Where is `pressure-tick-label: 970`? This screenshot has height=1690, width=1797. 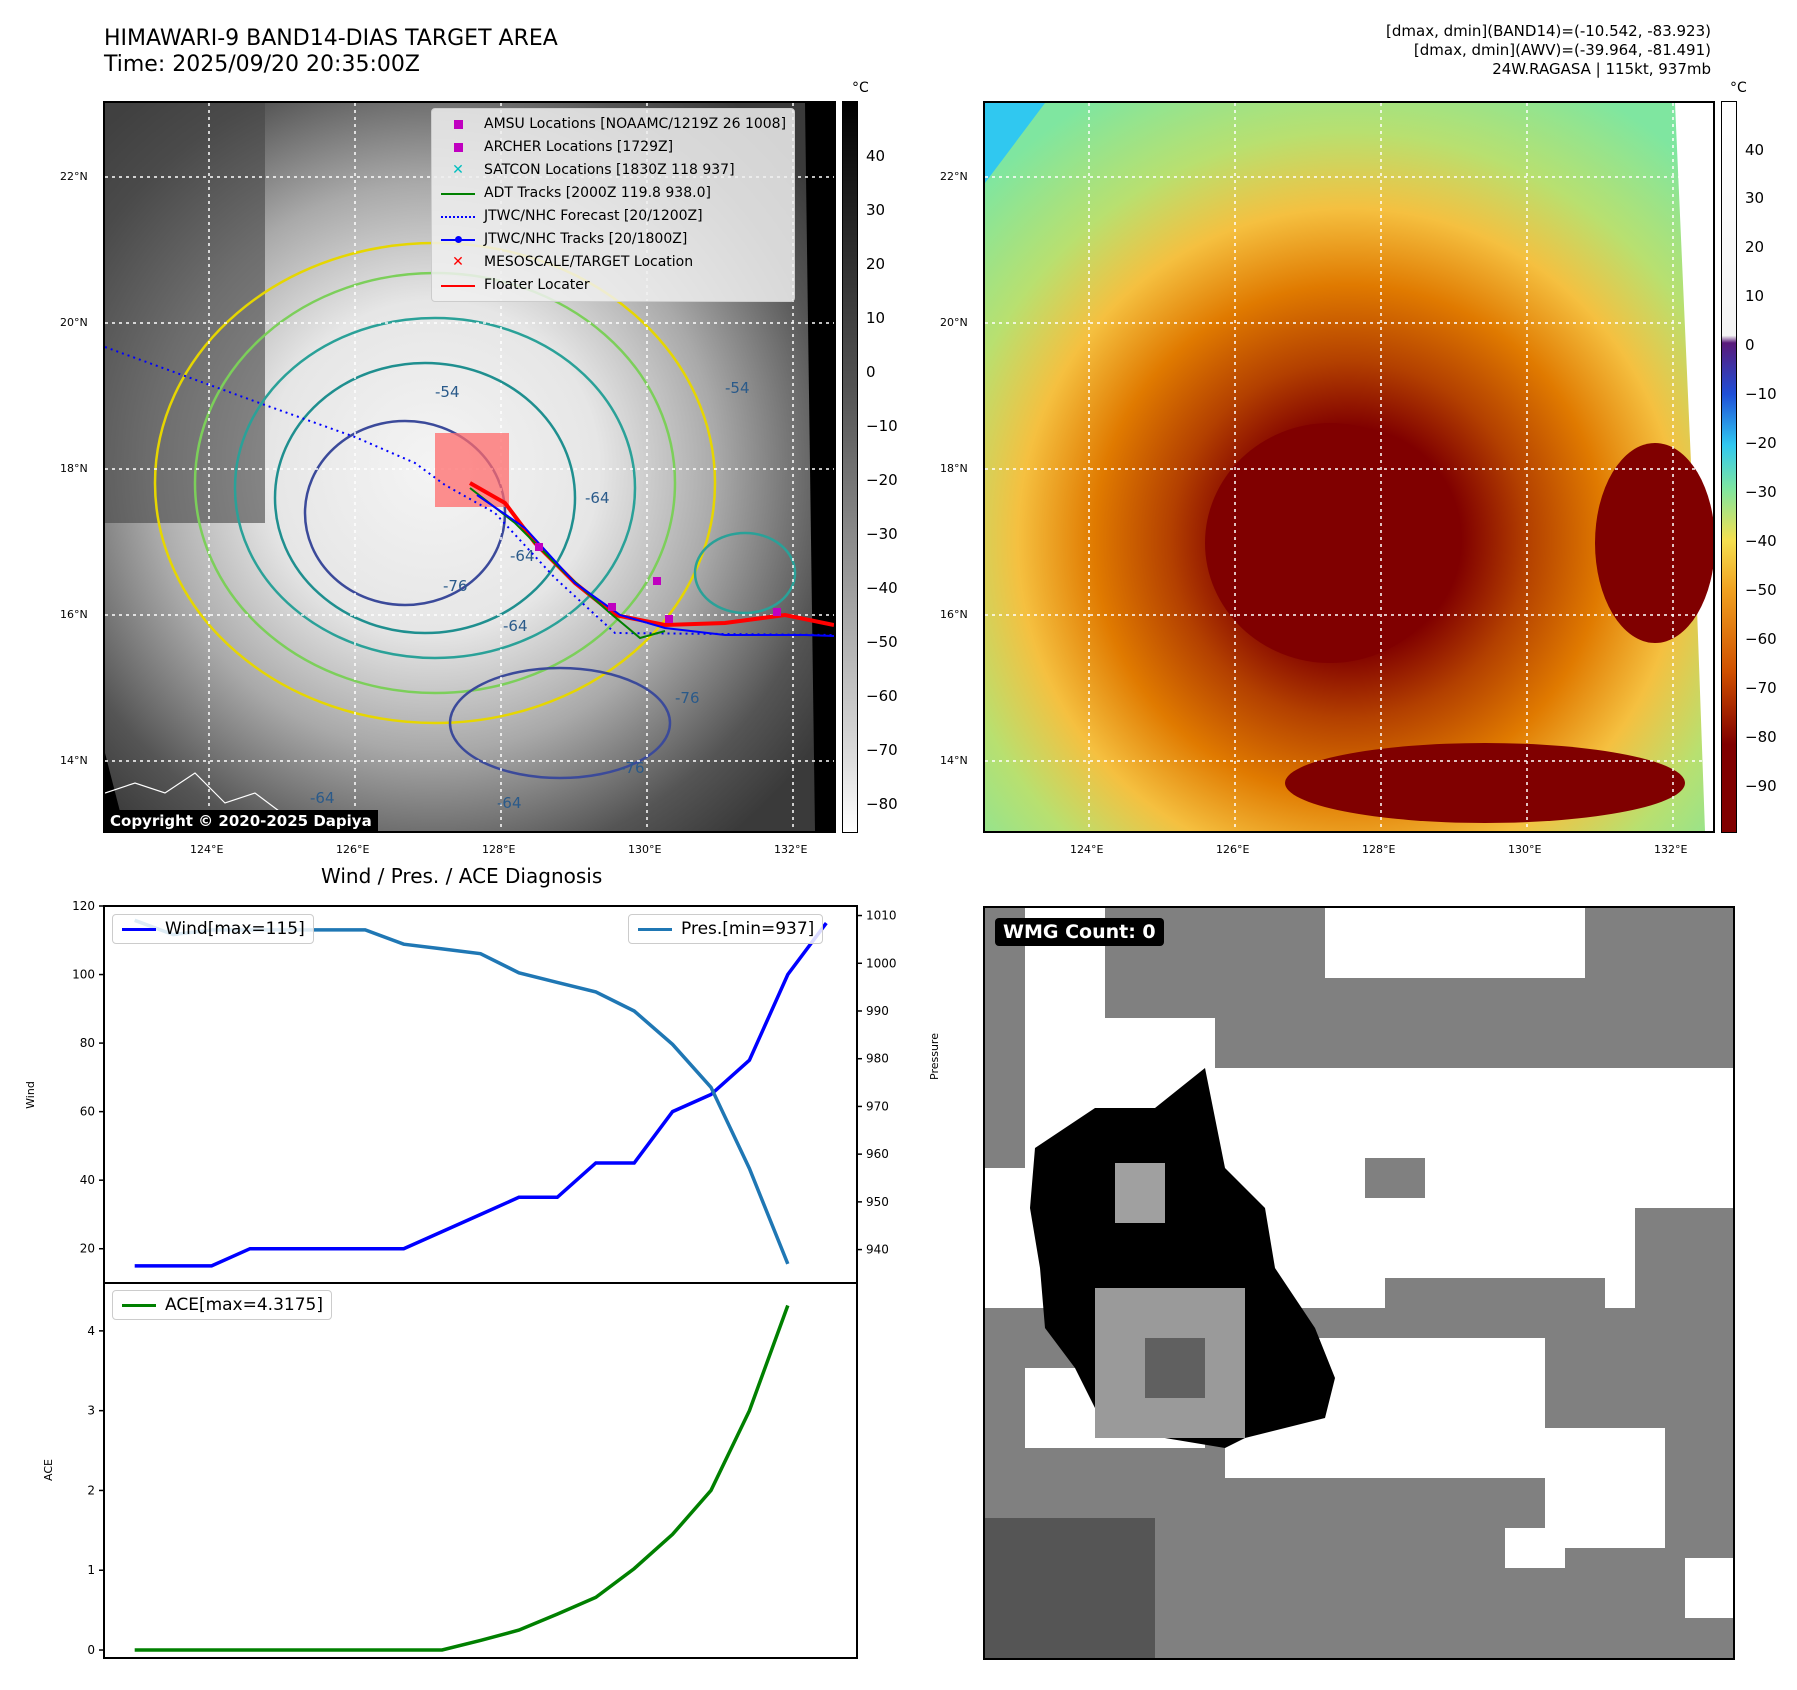
pressure-tick-label: 970 is located at coordinates (877, 1106).